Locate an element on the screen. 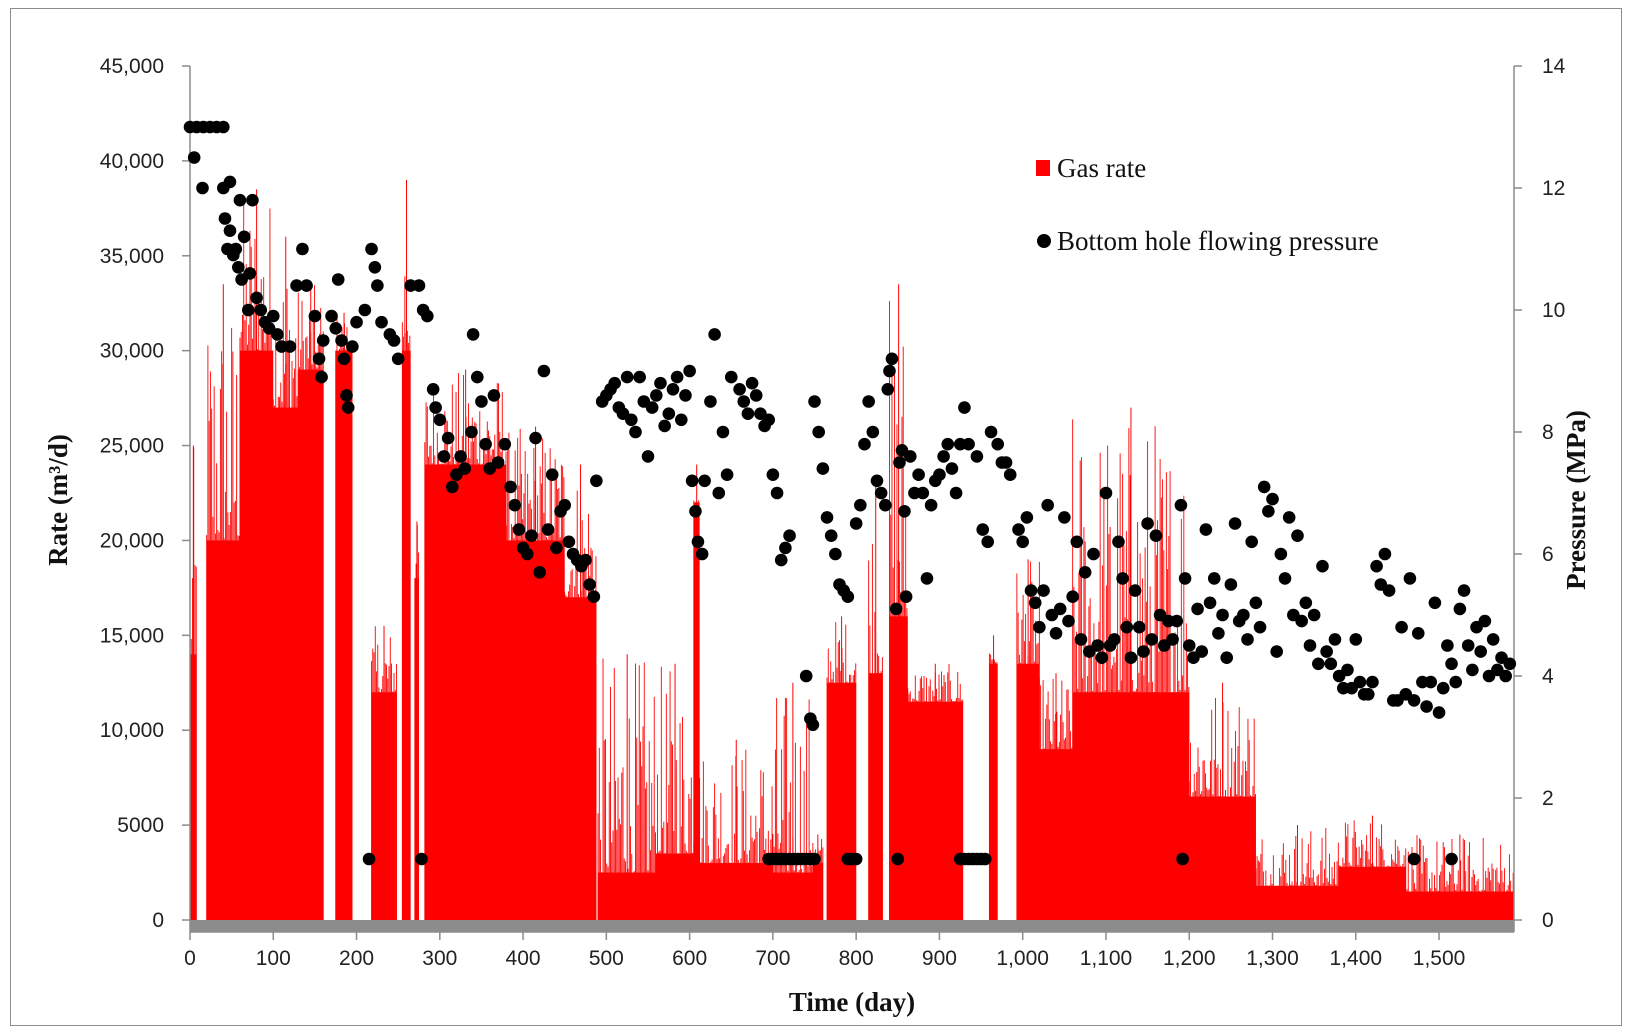  legend-gas-rate-marker is located at coordinates (1043, 168).